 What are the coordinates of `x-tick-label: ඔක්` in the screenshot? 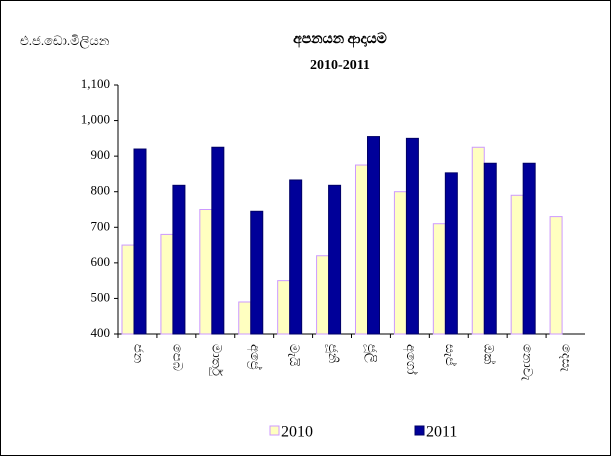 It's located at (489, 354).